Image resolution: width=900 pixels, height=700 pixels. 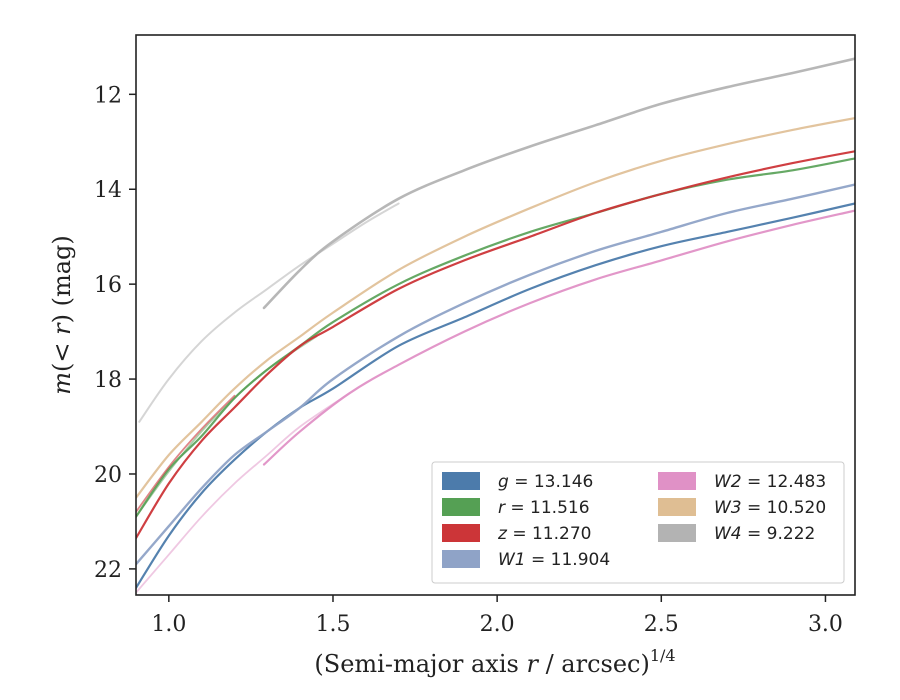 What do you see at coordinates (661, 624) in the screenshot?
I see `x-tick-label: 2.5` at bounding box center [661, 624].